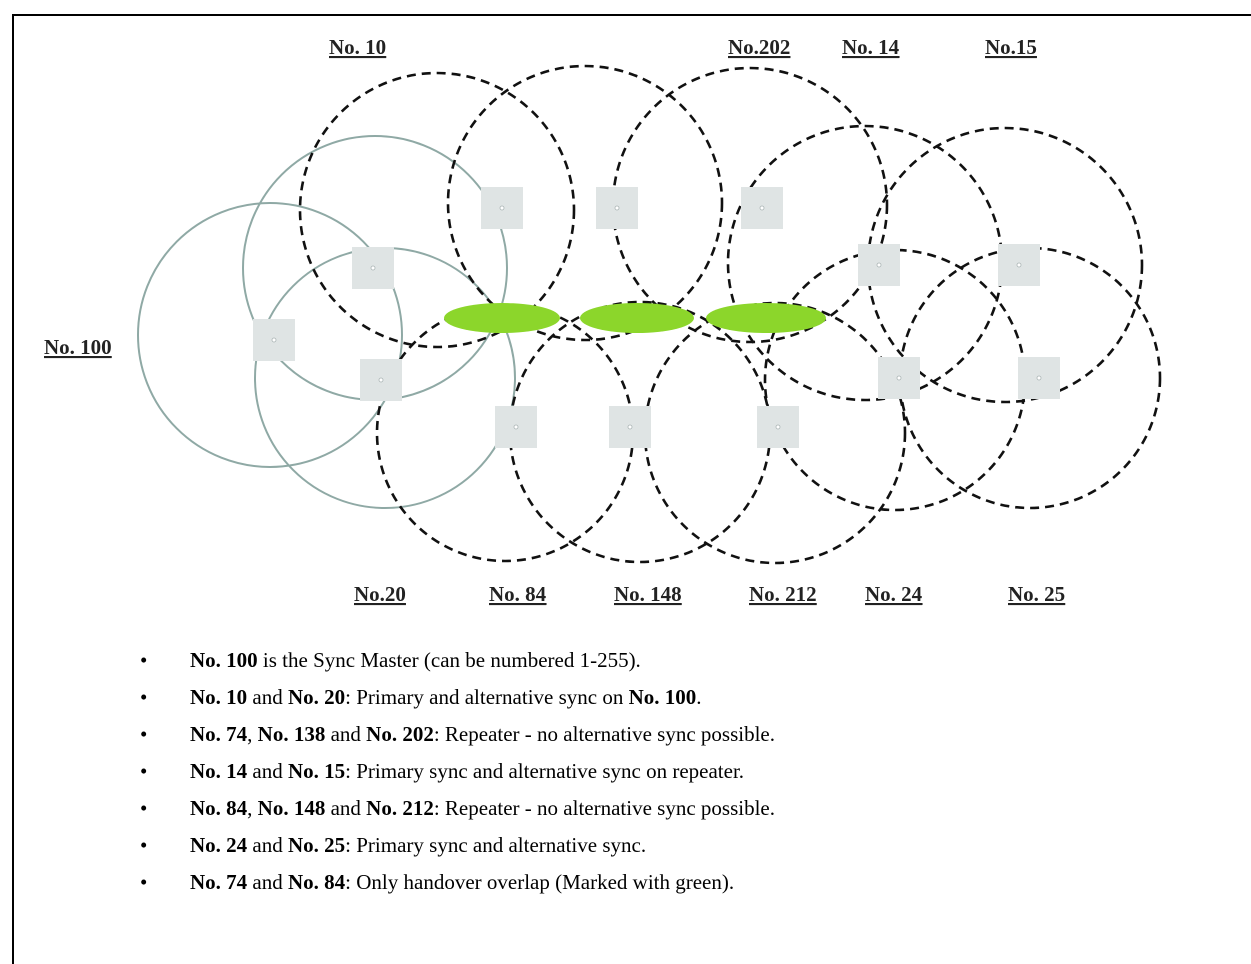 This screenshot has height=964, width=1251. I want to click on master-coverage-circle, so click(270, 335).